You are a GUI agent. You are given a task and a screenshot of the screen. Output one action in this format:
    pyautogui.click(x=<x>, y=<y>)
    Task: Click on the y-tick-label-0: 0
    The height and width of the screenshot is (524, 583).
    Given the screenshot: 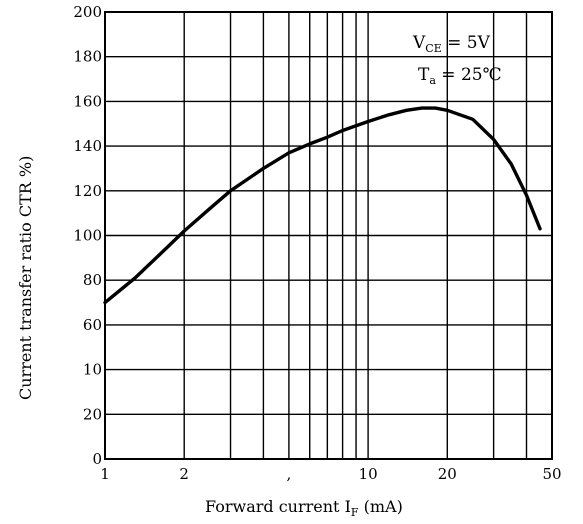 What is the action you would take?
    pyautogui.click(x=97, y=459)
    